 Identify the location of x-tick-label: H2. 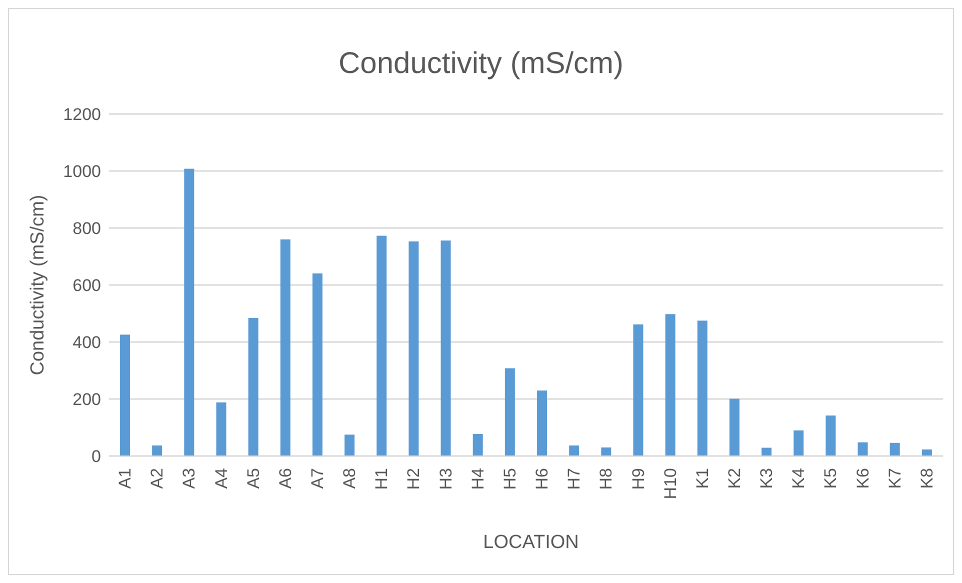
(414, 479).